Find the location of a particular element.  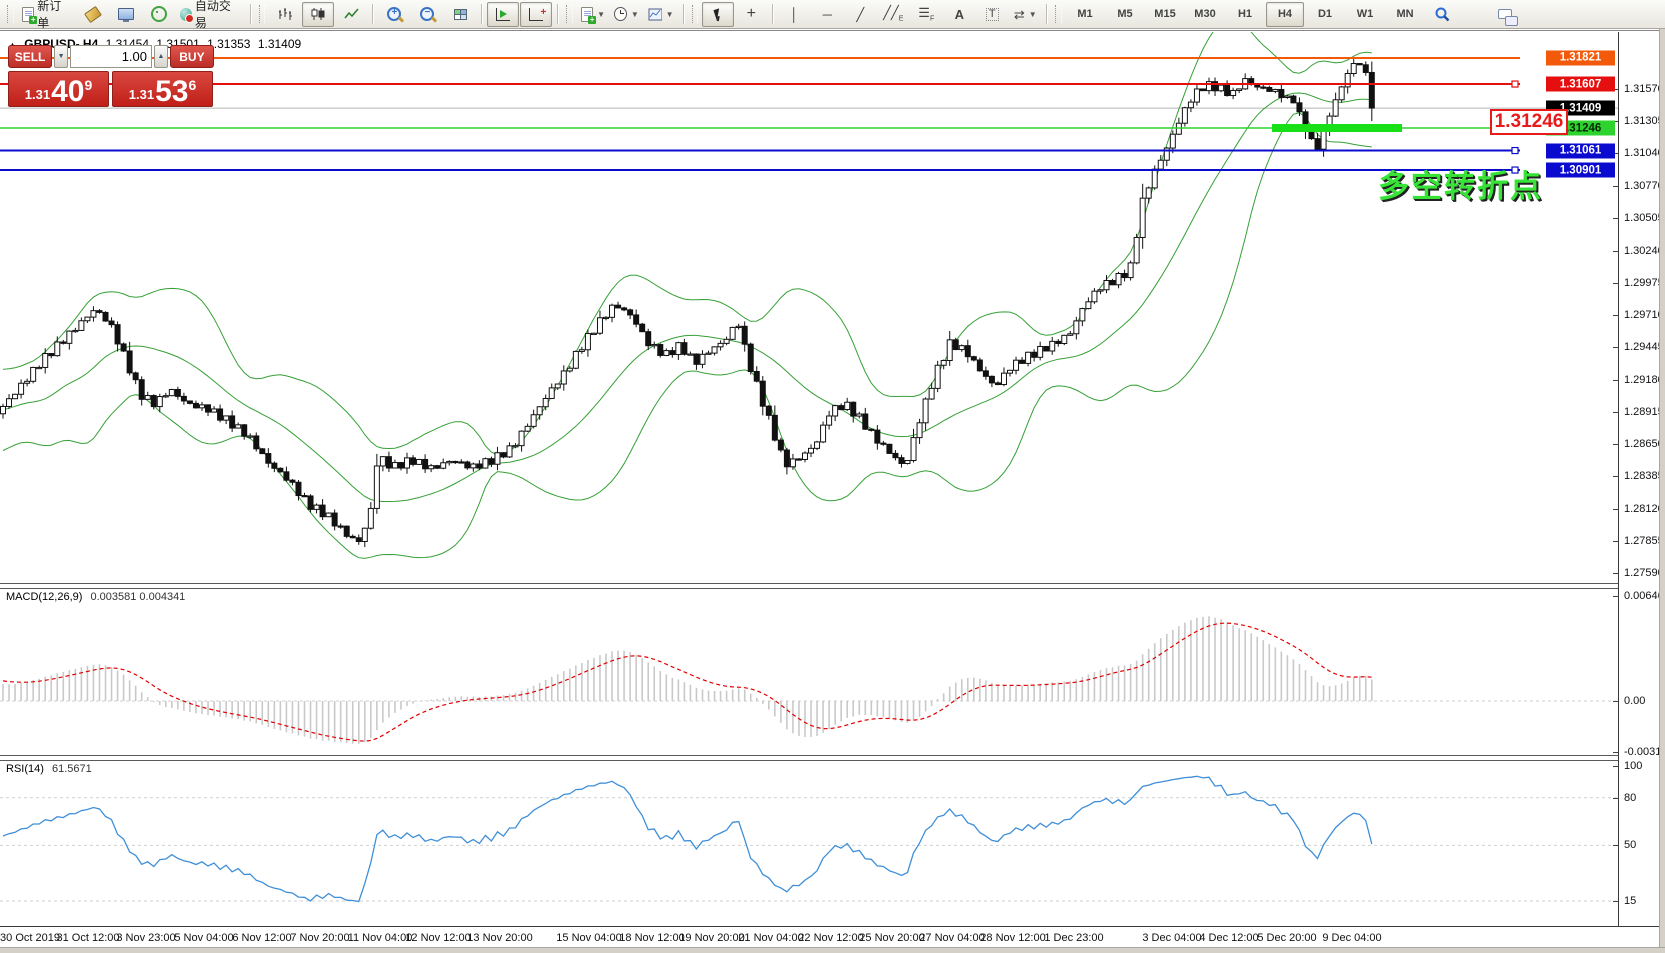

chart-shift-icon: + is located at coordinates (537, 14).